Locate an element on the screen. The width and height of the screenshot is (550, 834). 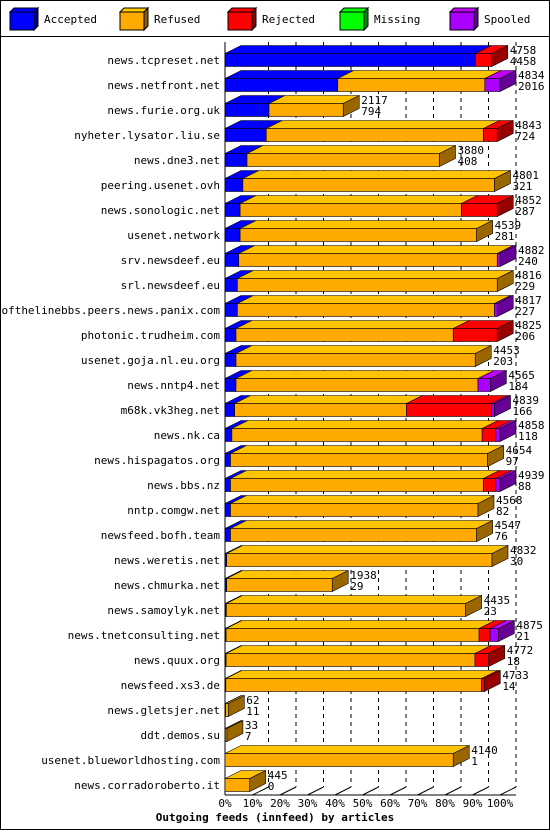
category-label: usenet.goja.nl.eu.org is located at coordinates (150, 360).